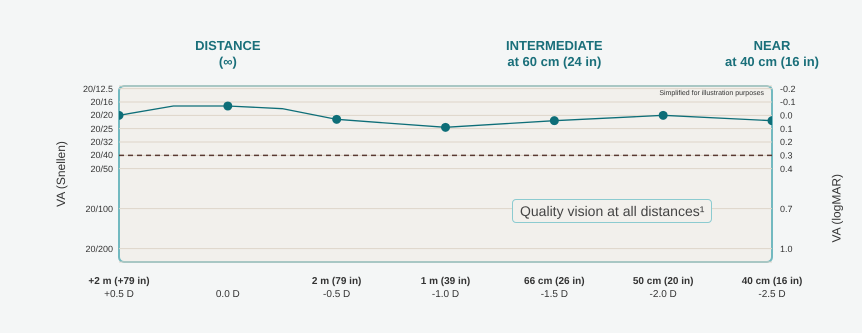 The image size is (862, 333). I want to click on text: INTERMEDIATE at 60 cm (24 in), so click(554, 54).